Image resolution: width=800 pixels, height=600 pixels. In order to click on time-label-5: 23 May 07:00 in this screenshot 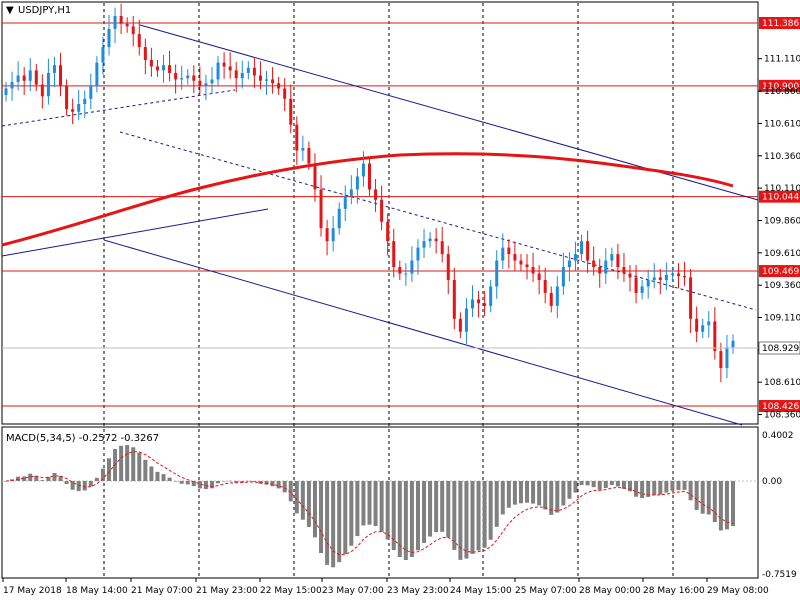, I will do `click(353, 591)`.